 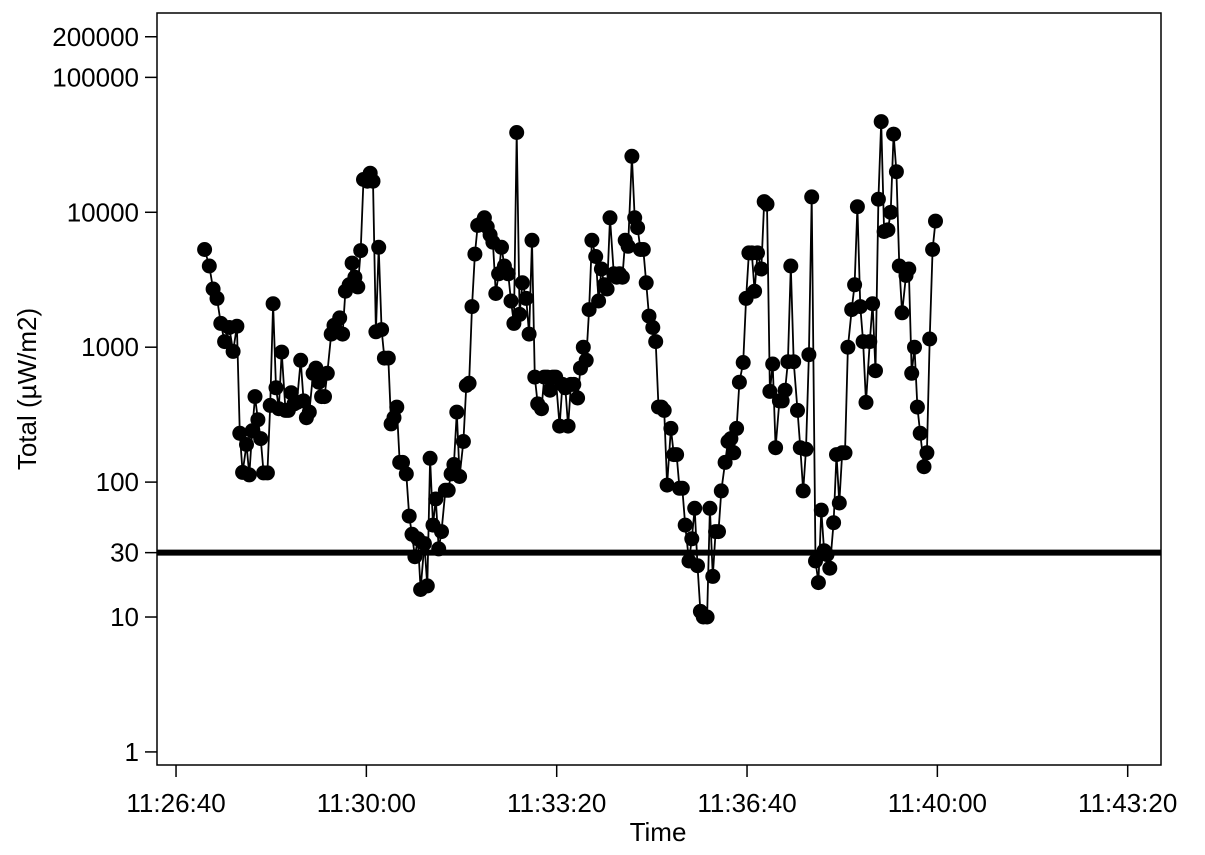 I want to click on y-tick-label: 1, so click(x=132, y=752).